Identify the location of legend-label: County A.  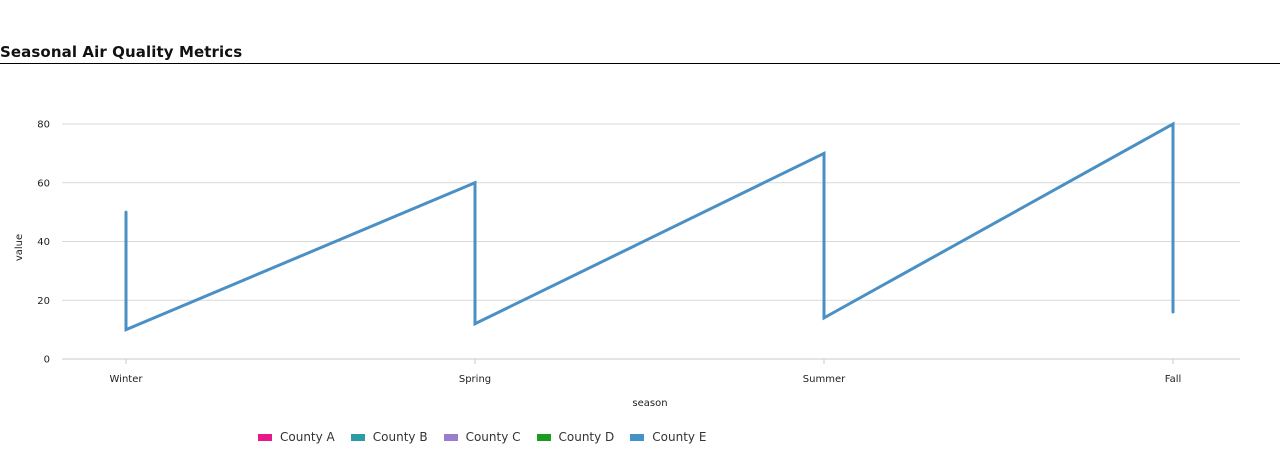
(307, 437).